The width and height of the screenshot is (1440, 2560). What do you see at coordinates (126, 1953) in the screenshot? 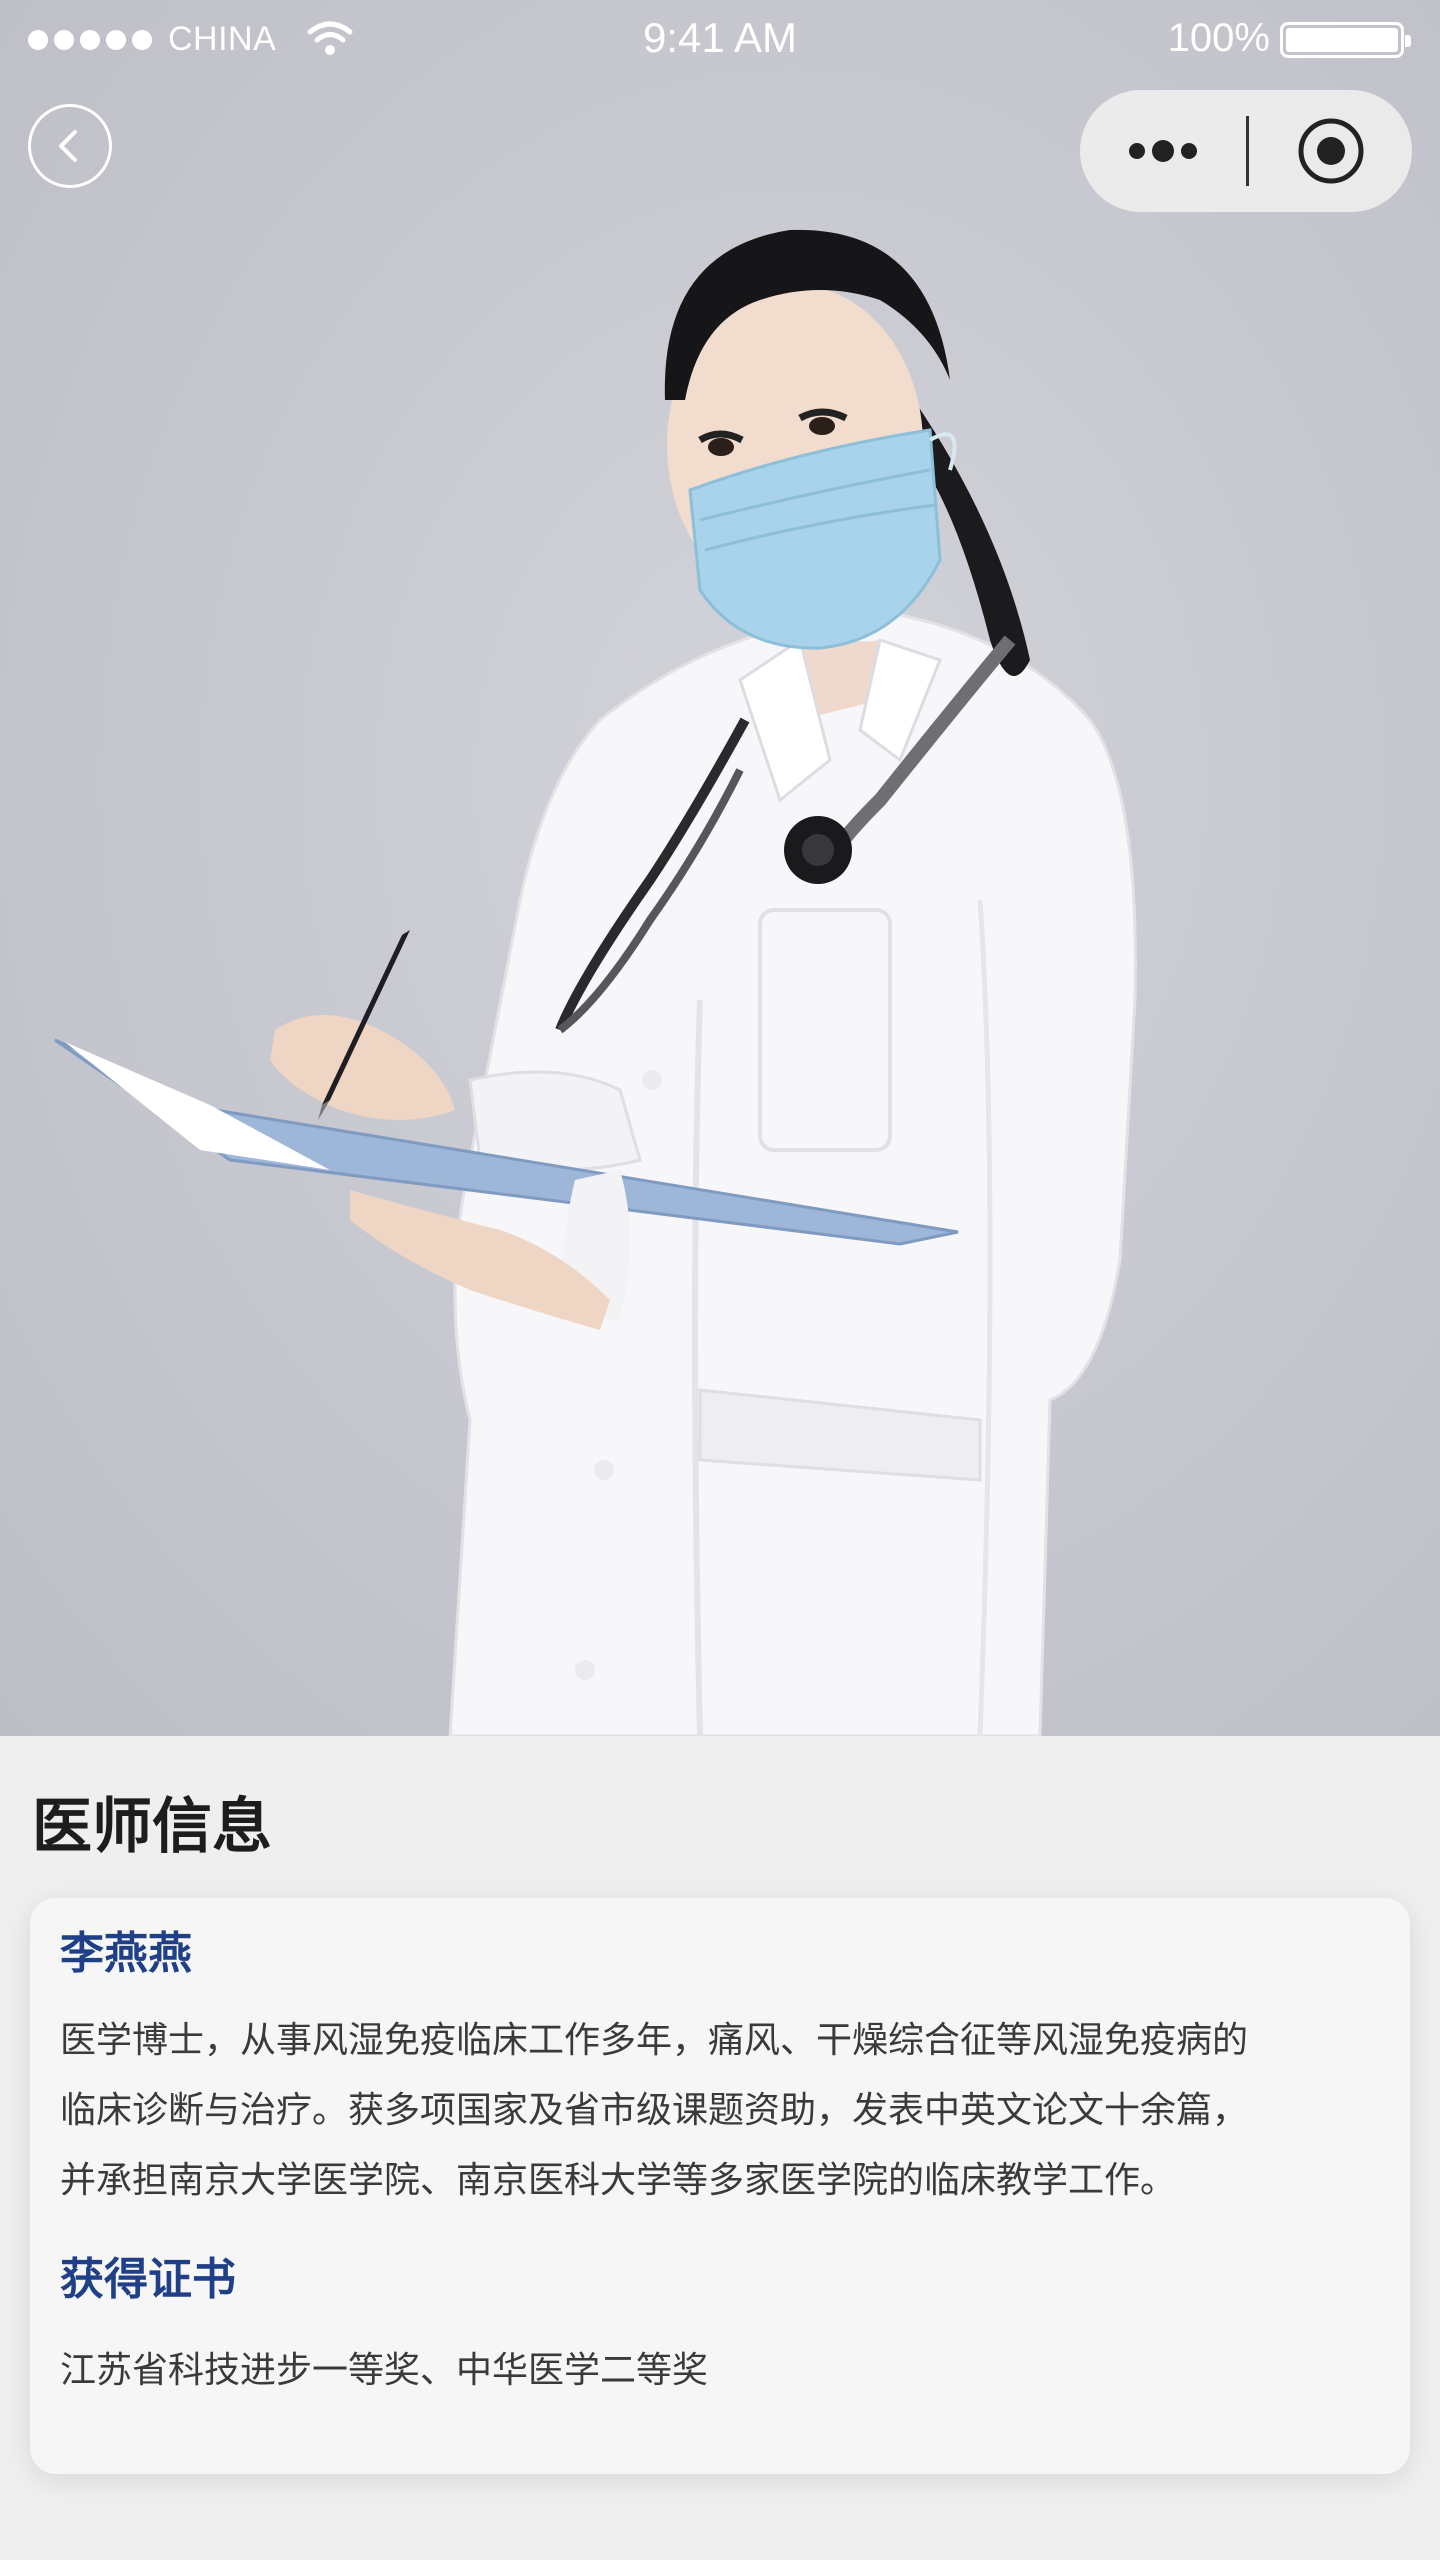
I see `doctor-name: 李燕燕` at bounding box center [126, 1953].